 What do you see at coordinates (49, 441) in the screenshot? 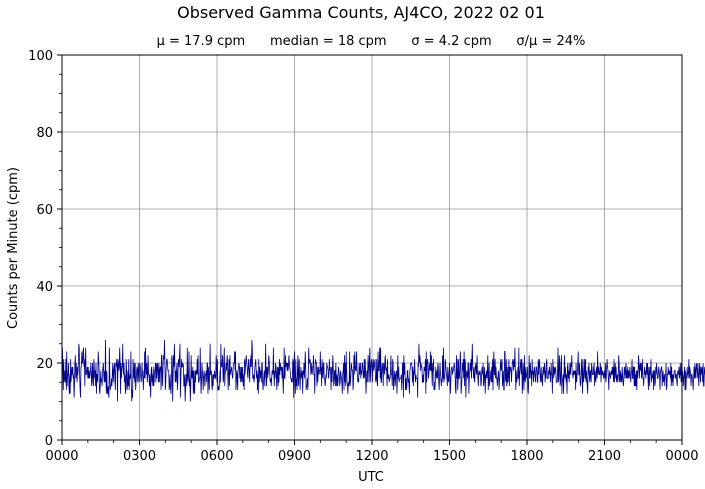
I see `y-tick-label: 0` at bounding box center [49, 441].